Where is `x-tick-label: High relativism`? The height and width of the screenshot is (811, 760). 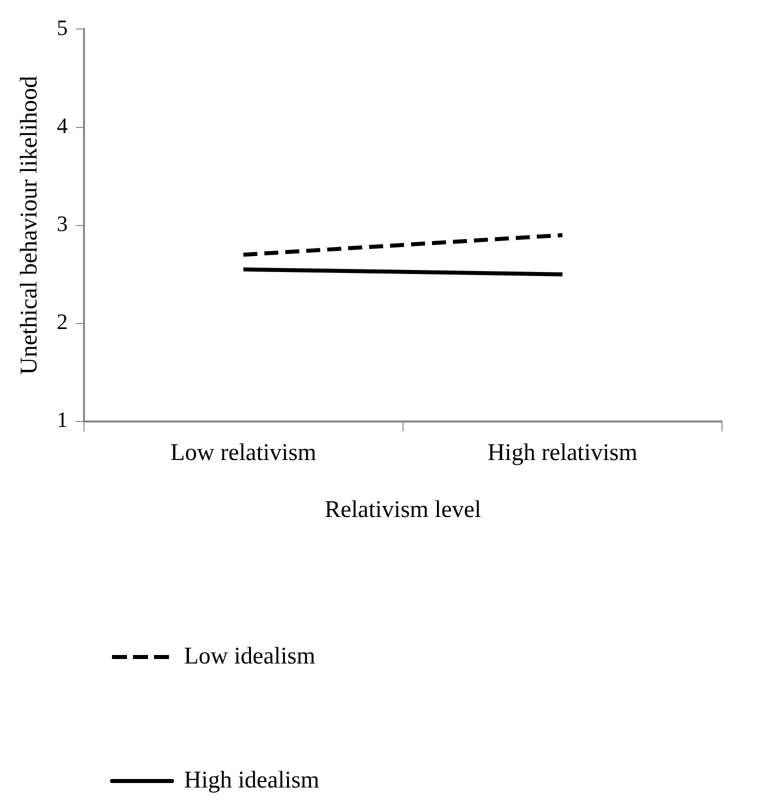 x-tick-label: High relativism is located at coordinates (562, 453).